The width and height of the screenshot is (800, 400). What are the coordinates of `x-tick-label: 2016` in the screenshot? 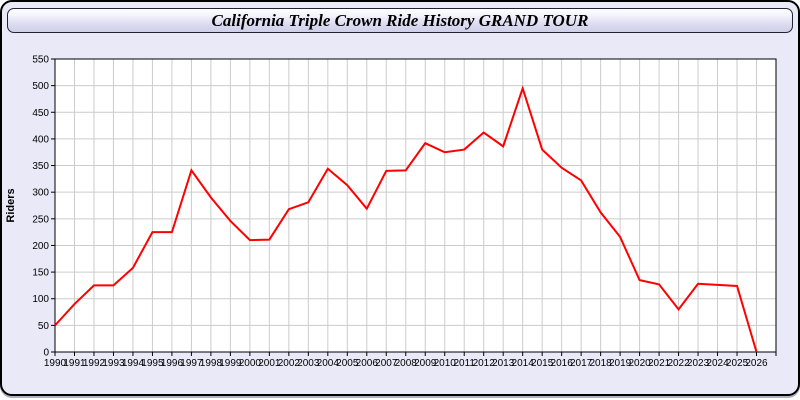 It's located at (562, 363).